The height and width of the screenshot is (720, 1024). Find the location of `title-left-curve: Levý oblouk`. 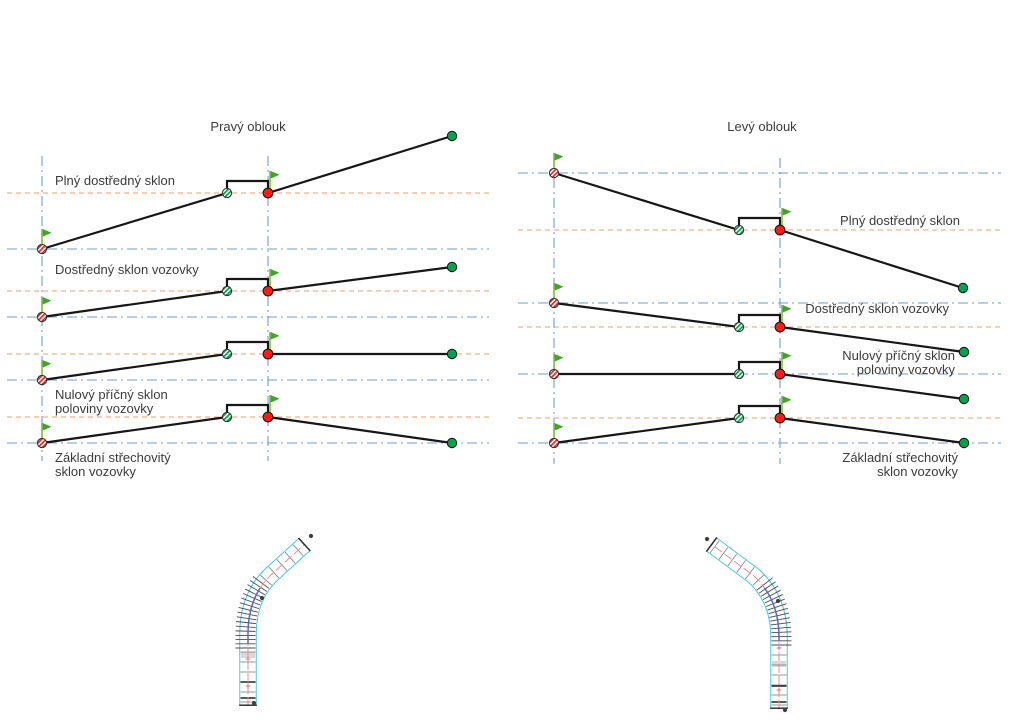

title-left-curve: Levý oblouk is located at coordinates (762, 126).